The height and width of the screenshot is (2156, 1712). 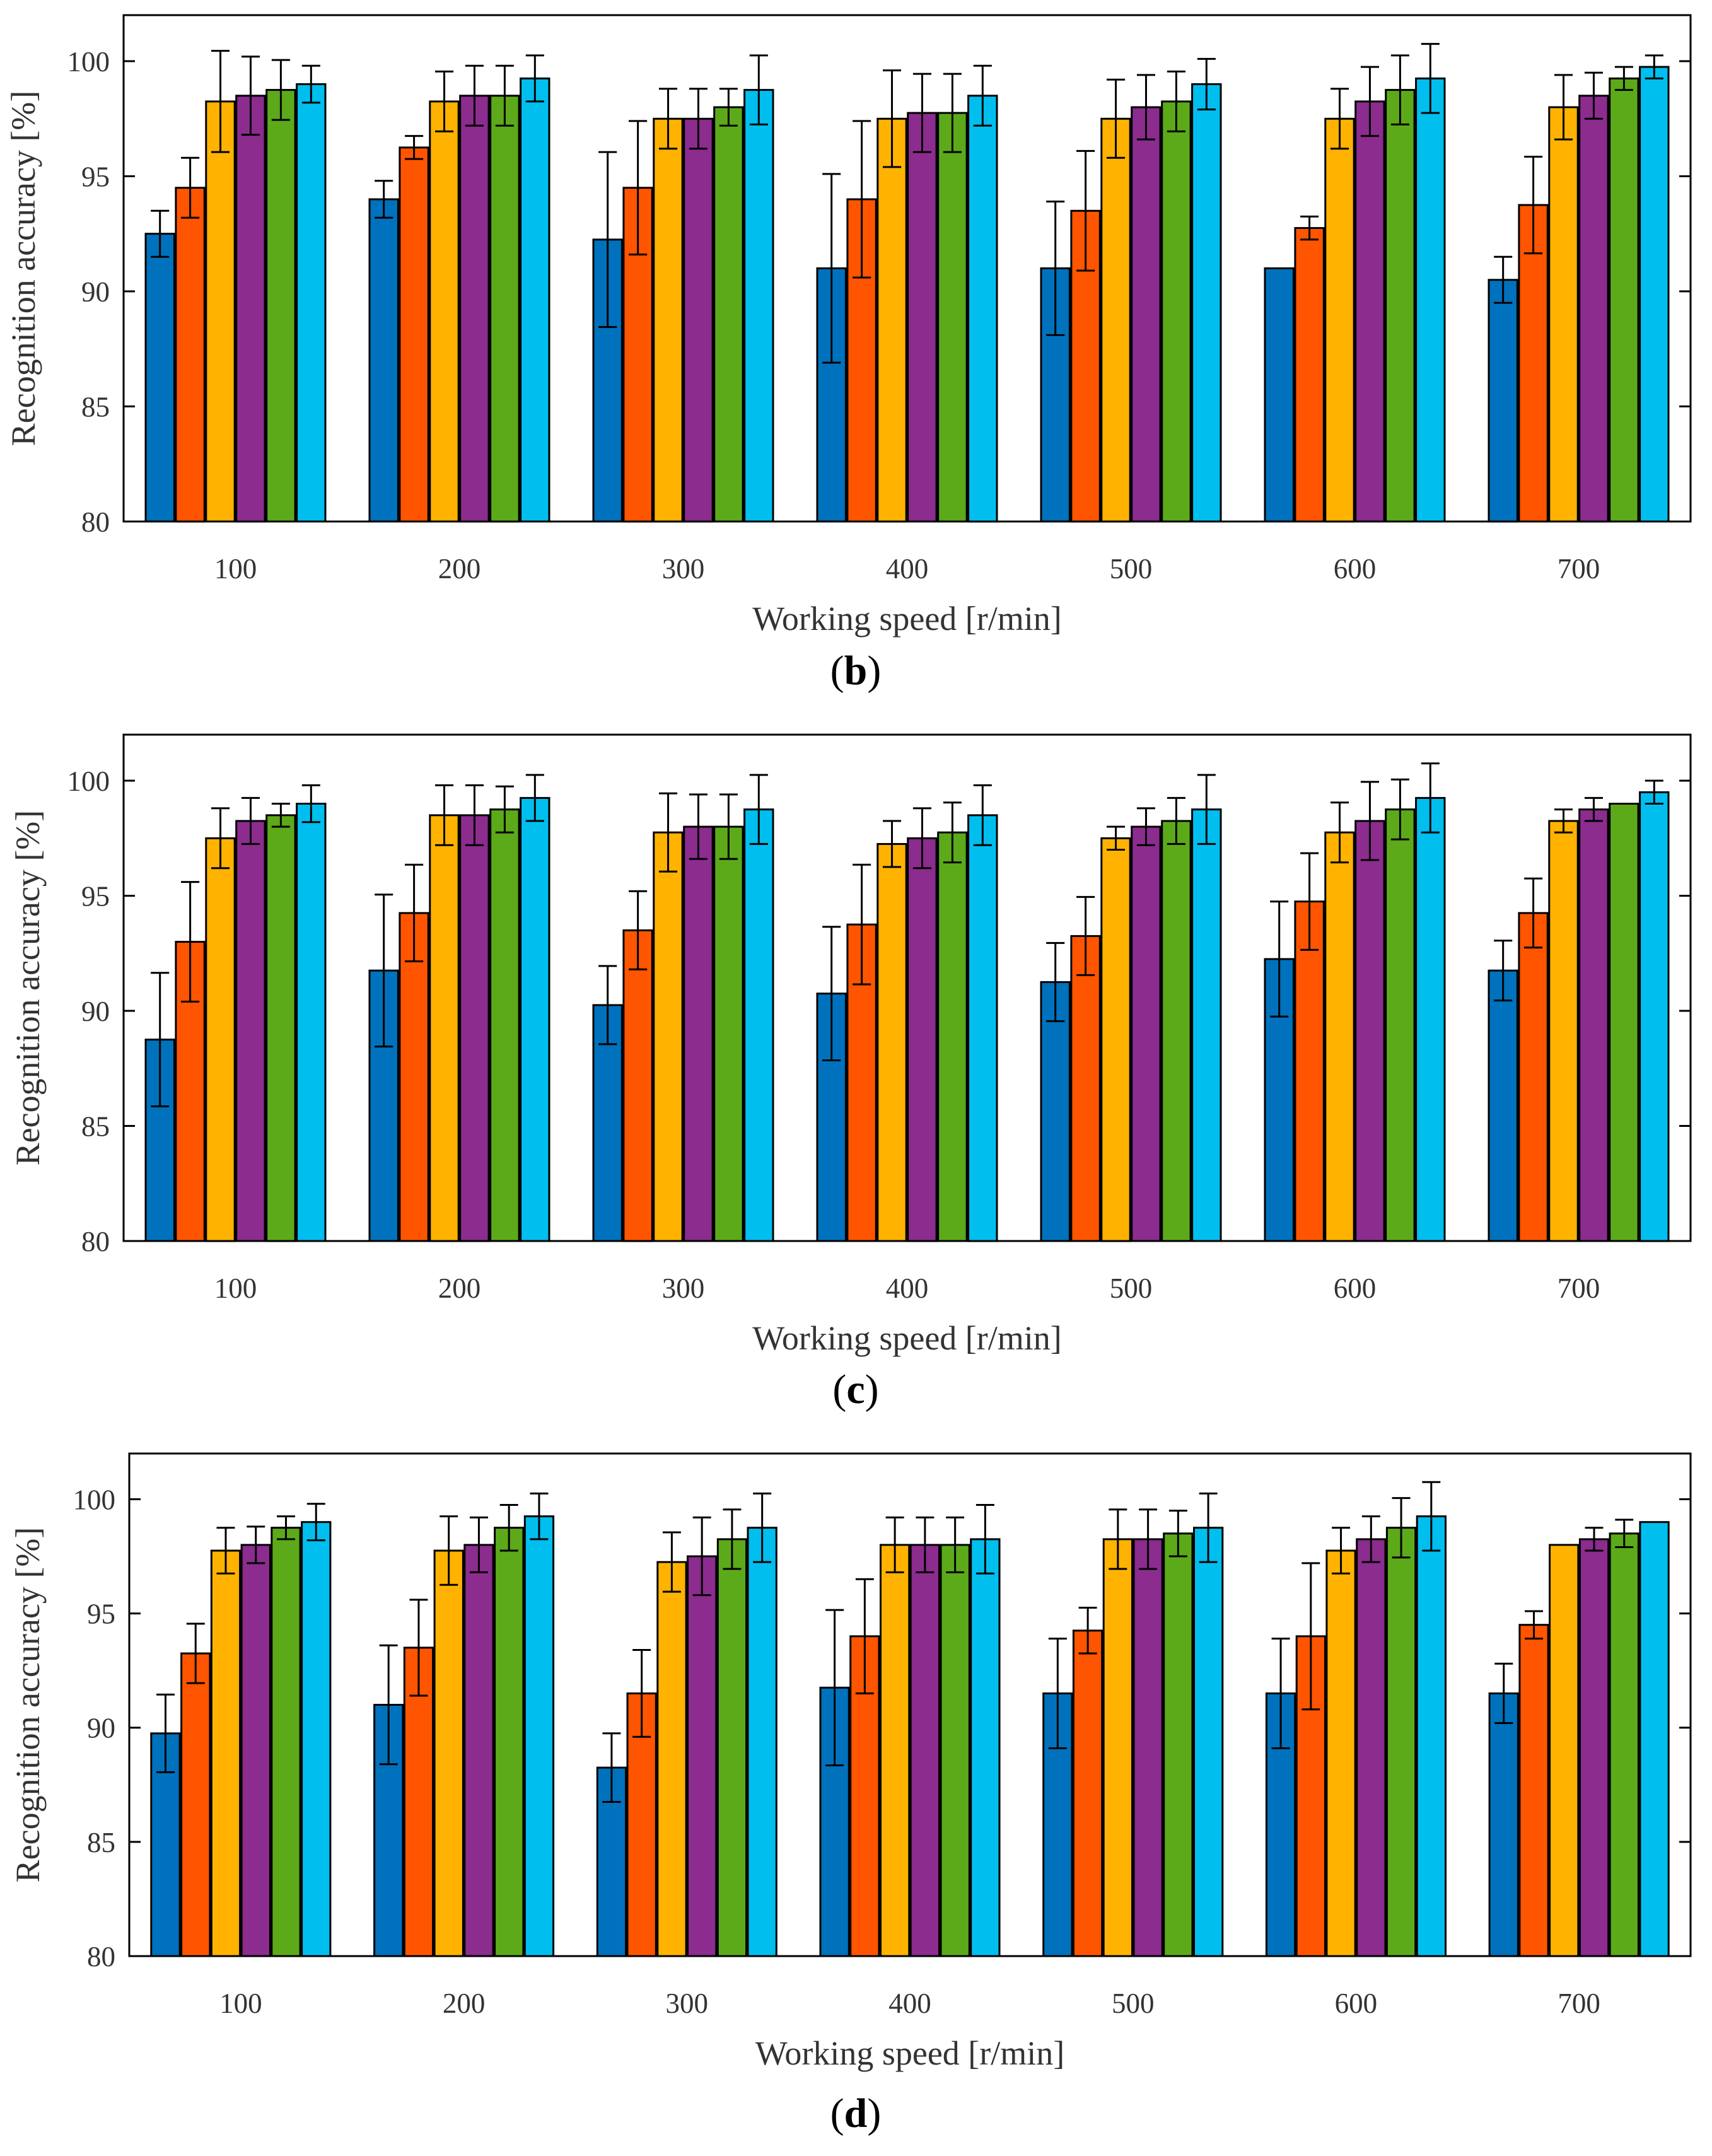 What do you see at coordinates (88, 781) in the screenshot?
I see `y-tick-label: 100` at bounding box center [88, 781].